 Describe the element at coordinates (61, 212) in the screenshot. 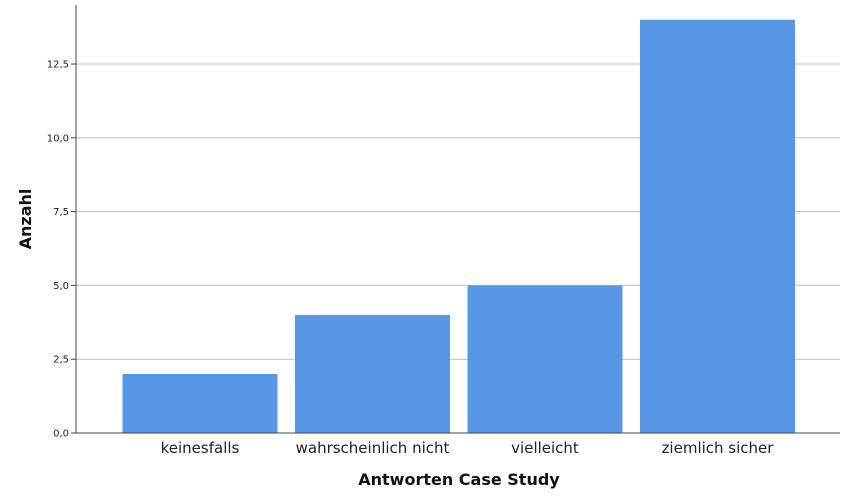

I see `y-tick-label: 7,5` at that location.